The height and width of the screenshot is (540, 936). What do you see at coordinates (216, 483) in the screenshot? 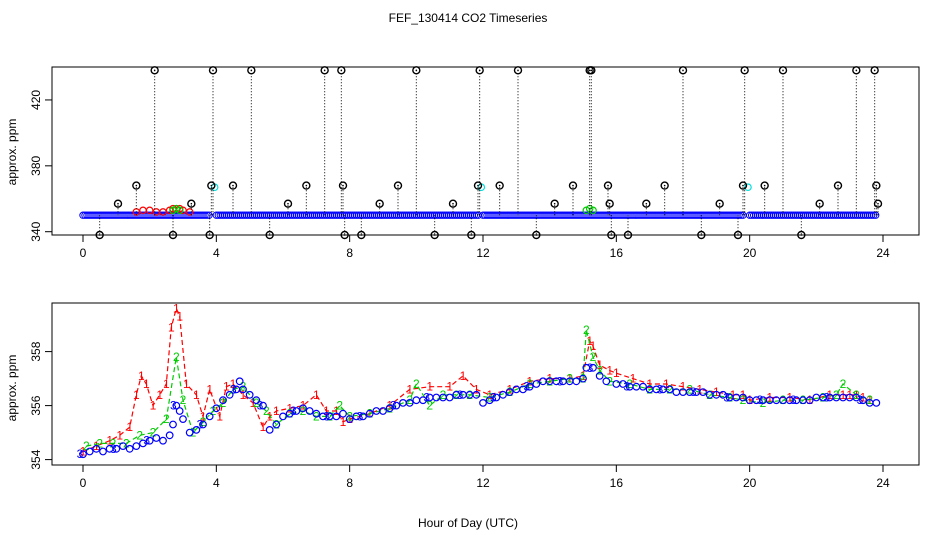
I see `x-tick-label: 4` at bounding box center [216, 483].